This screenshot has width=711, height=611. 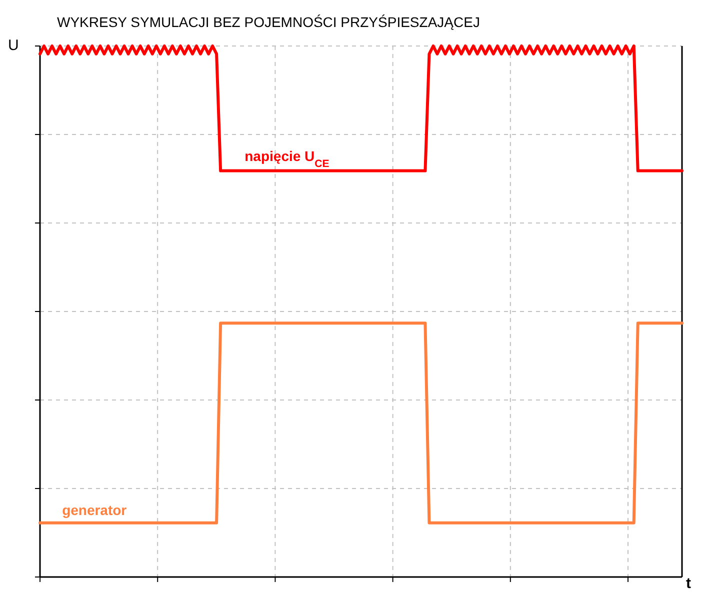 What do you see at coordinates (688, 583) in the screenshot?
I see `x-axis-title: t` at bounding box center [688, 583].